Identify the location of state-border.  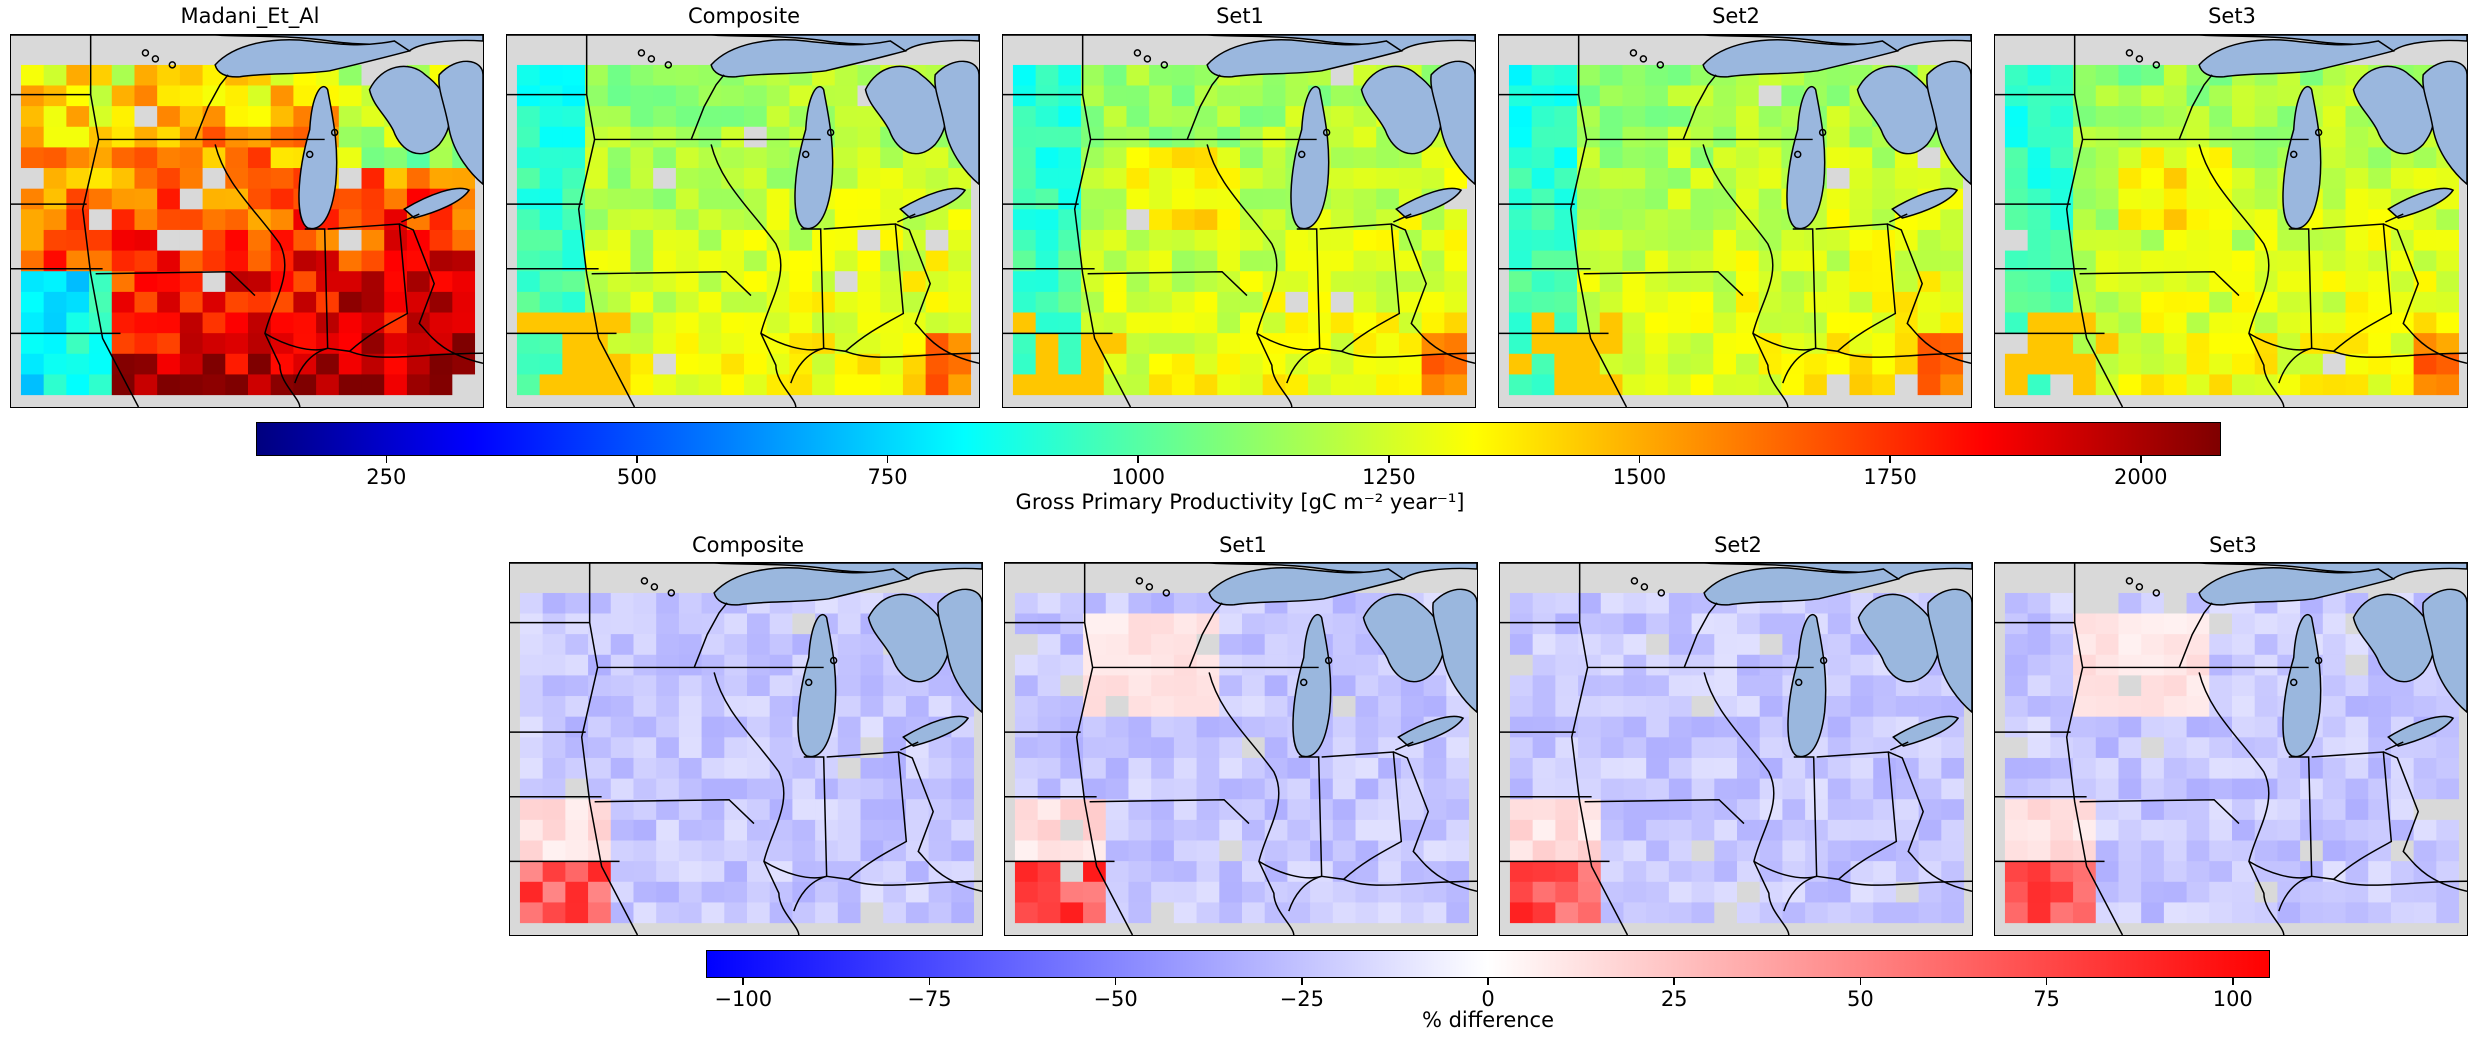
(1899, 746).